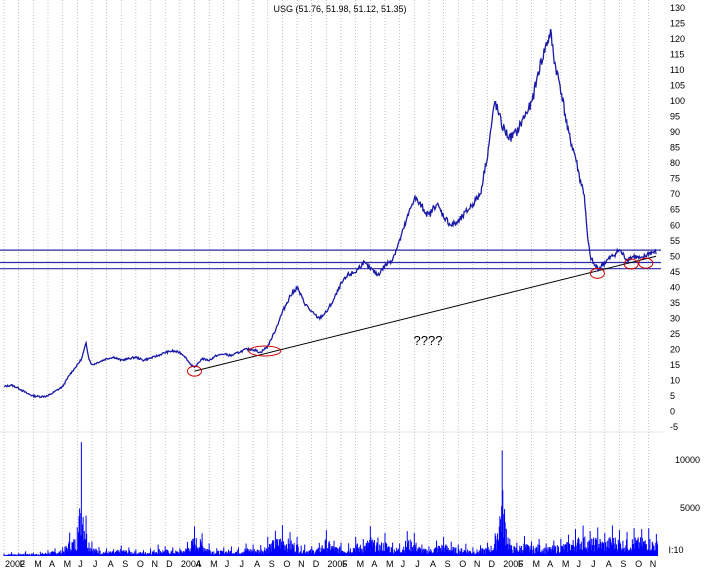  I want to click on price-tick-label: 125, so click(677, 24).